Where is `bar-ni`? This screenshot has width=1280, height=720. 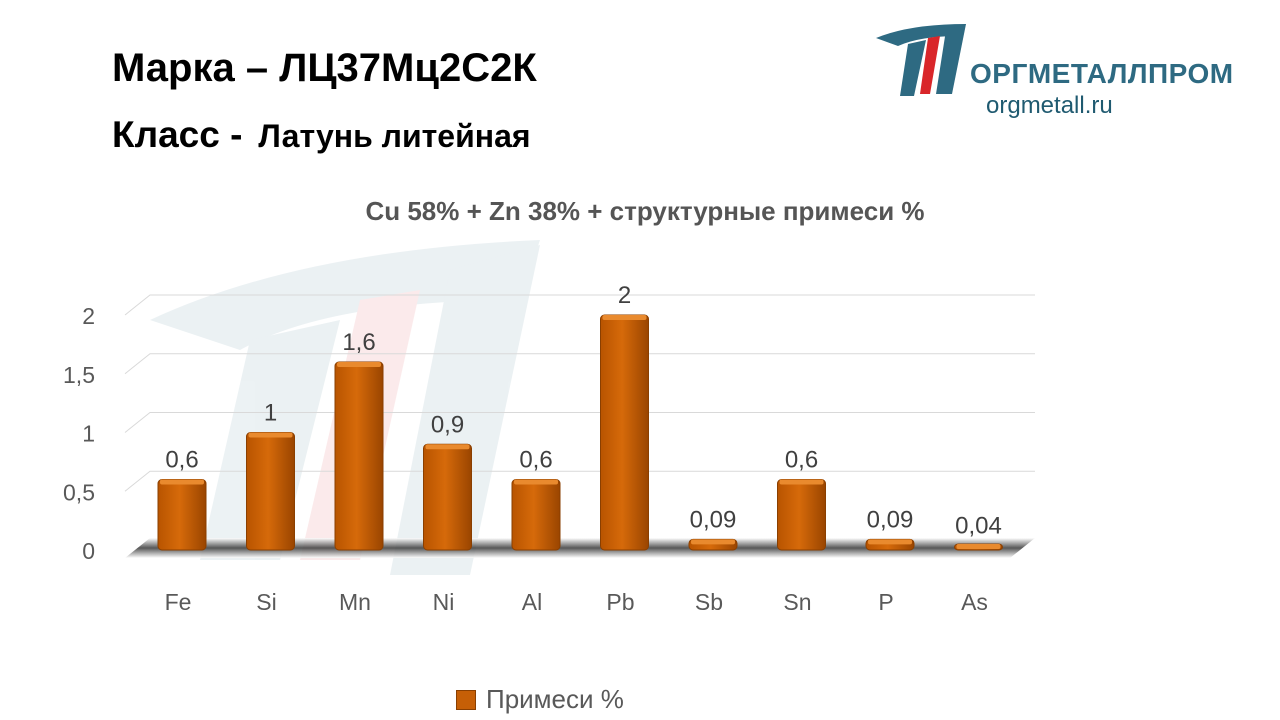
bar-ni is located at coordinates (447, 497).